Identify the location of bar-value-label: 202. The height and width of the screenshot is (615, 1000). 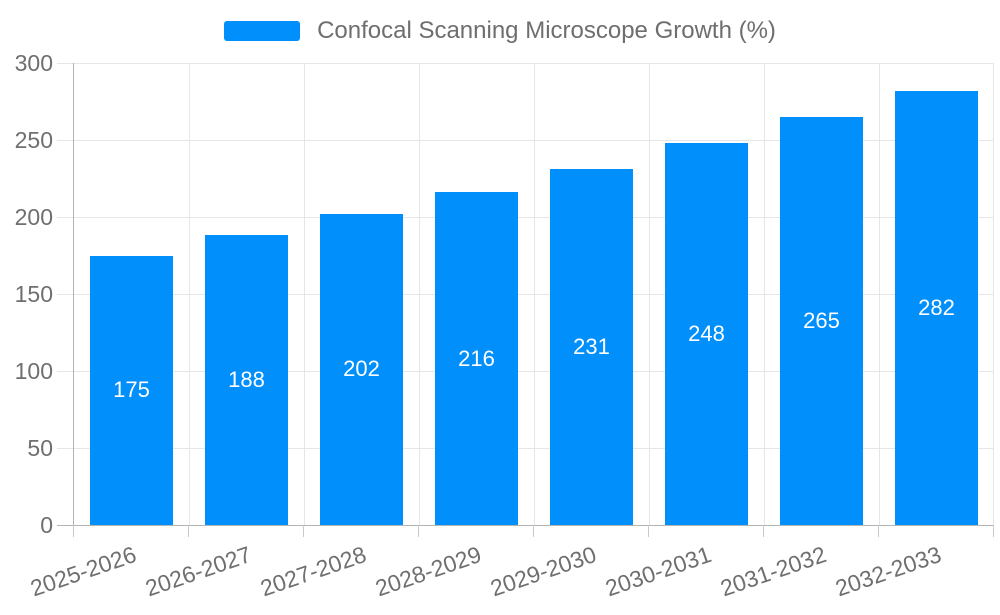
(361, 369).